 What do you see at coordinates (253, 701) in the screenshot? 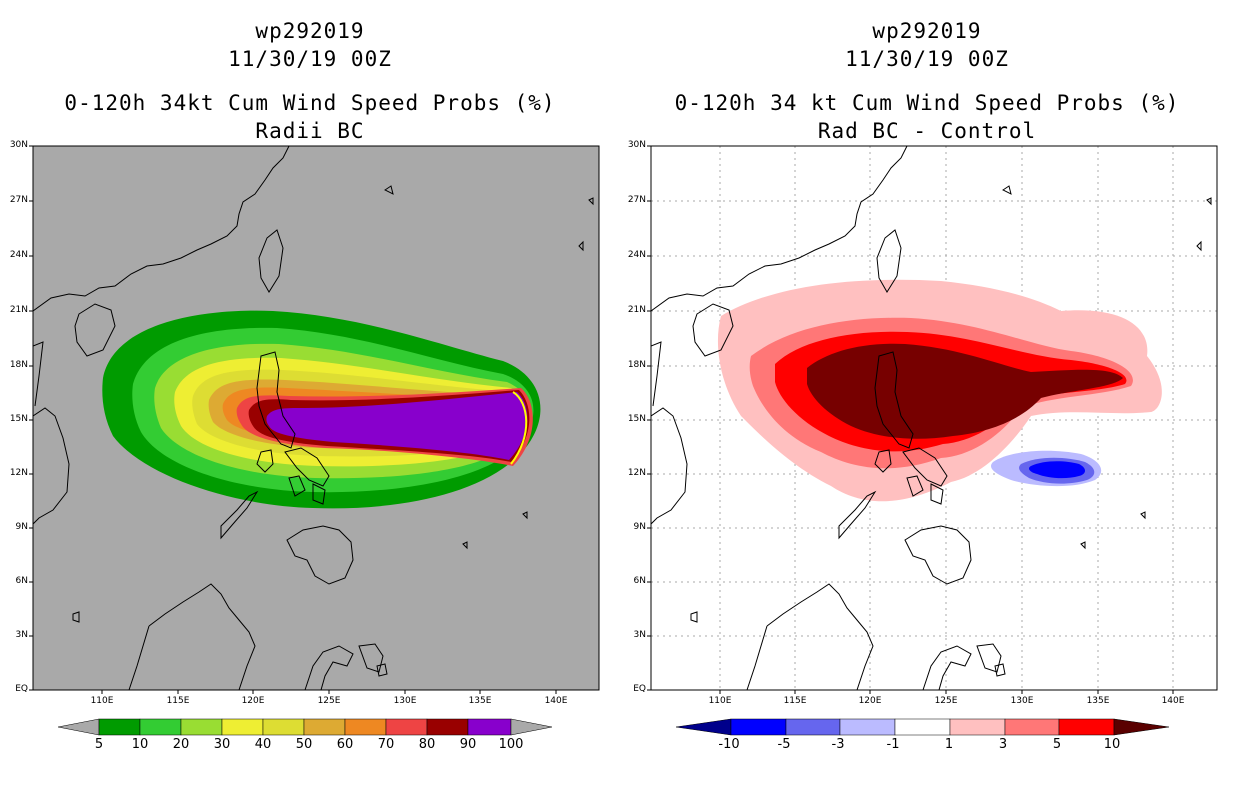
I see `left-lon-label: 120E` at bounding box center [253, 701].